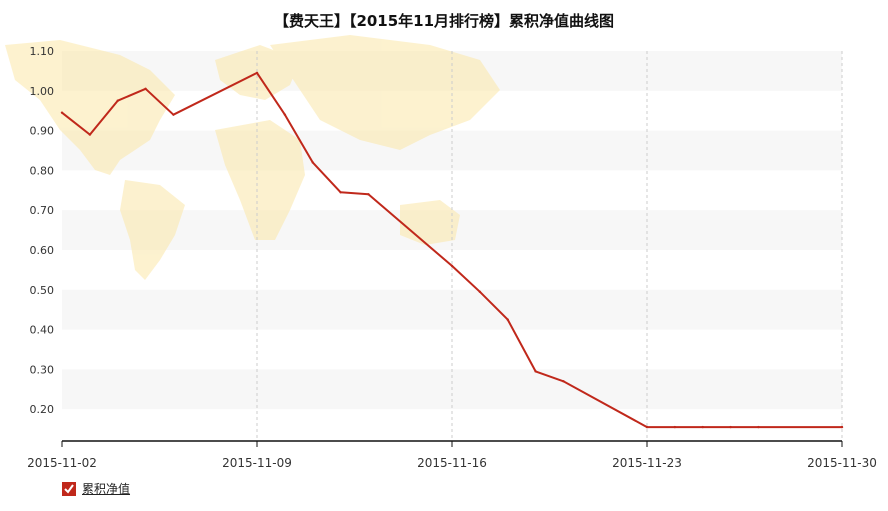 This screenshot has height=511, width=888. I want to click on y-tick-label: 0.50, so click(42, 290).